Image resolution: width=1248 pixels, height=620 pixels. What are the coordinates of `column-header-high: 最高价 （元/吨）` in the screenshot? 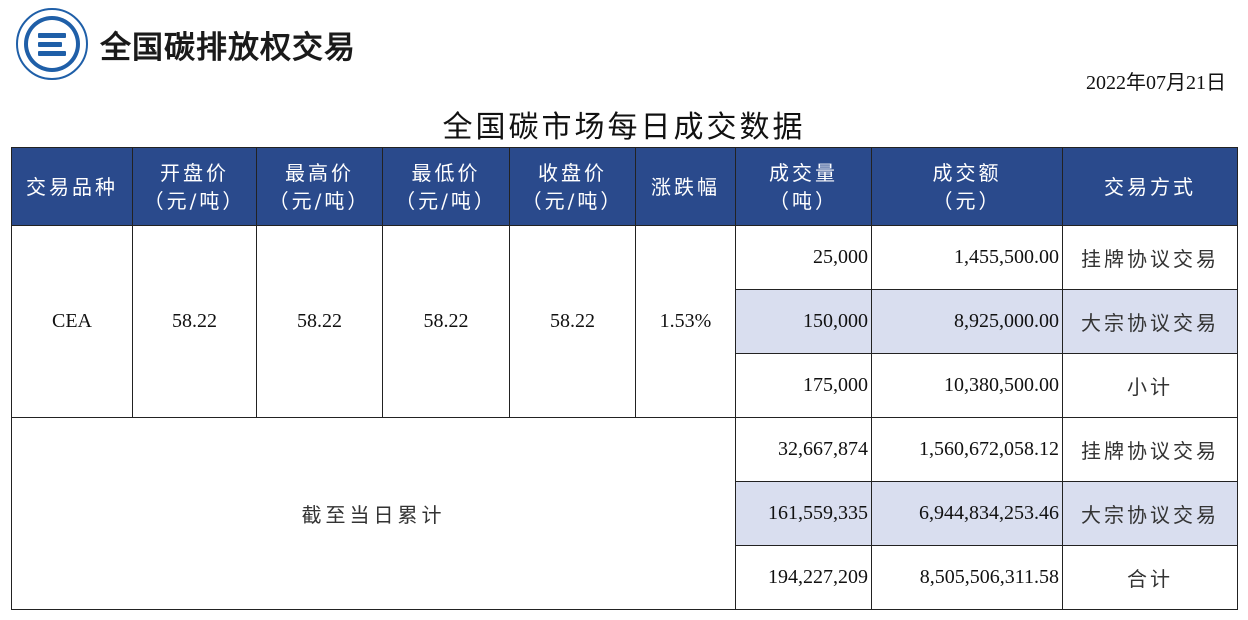 It's located at (319, 186).